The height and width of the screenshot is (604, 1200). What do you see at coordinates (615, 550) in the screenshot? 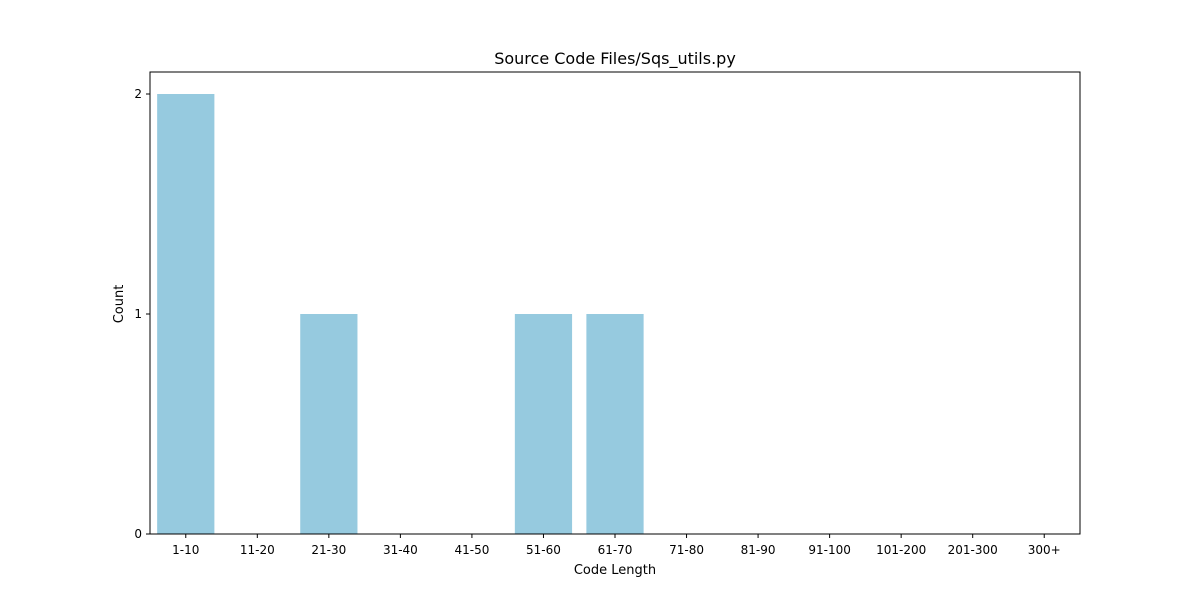
I see `x-tick-label: 61-70` at bounding box center [615, 550].